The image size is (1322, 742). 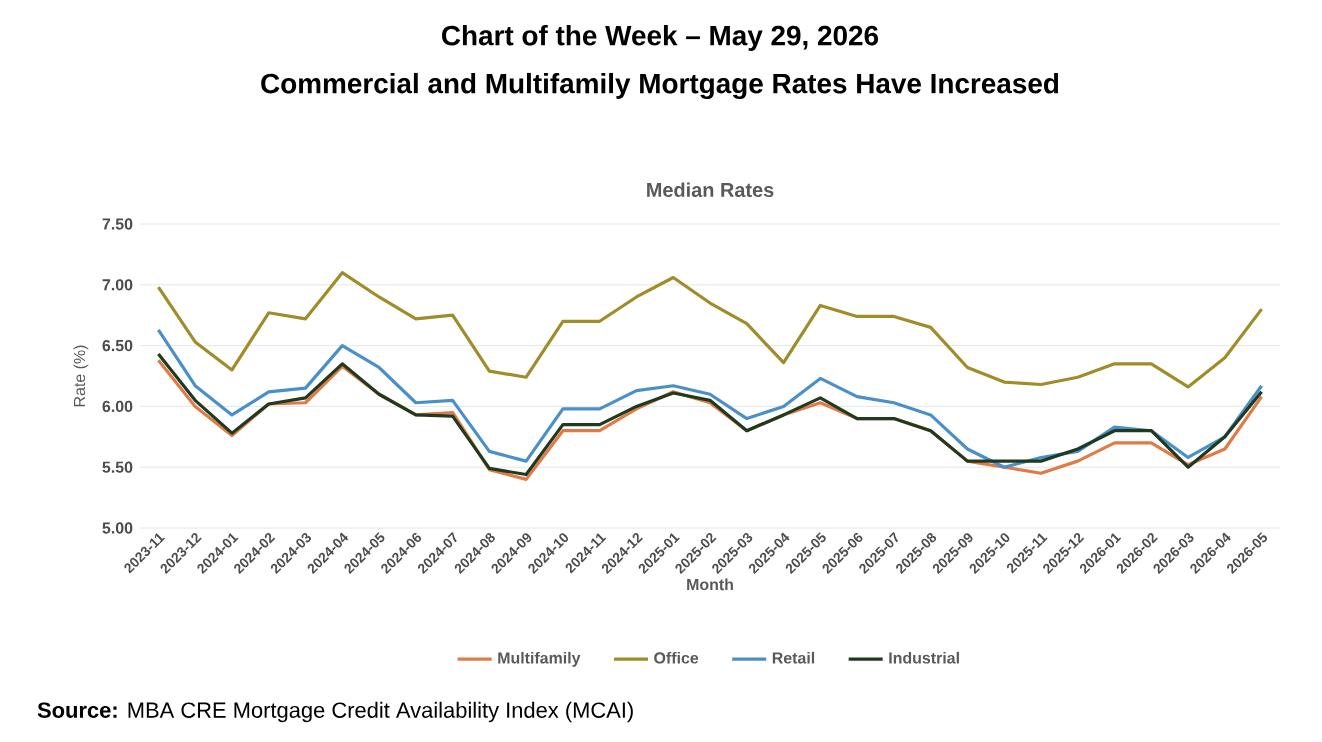 What do you see at coordinates (660, 37) in the screenshot?
I see `chart-title: Chart of the Week – May 29, 2026` at bounding box center [660, 37].